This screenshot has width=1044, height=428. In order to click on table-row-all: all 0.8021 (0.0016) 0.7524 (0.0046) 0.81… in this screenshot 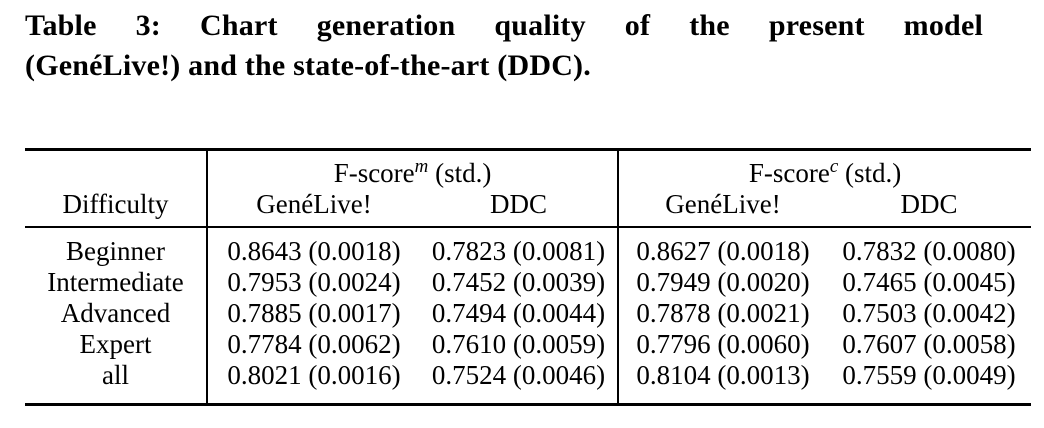, I will do `click(528, 382)`.